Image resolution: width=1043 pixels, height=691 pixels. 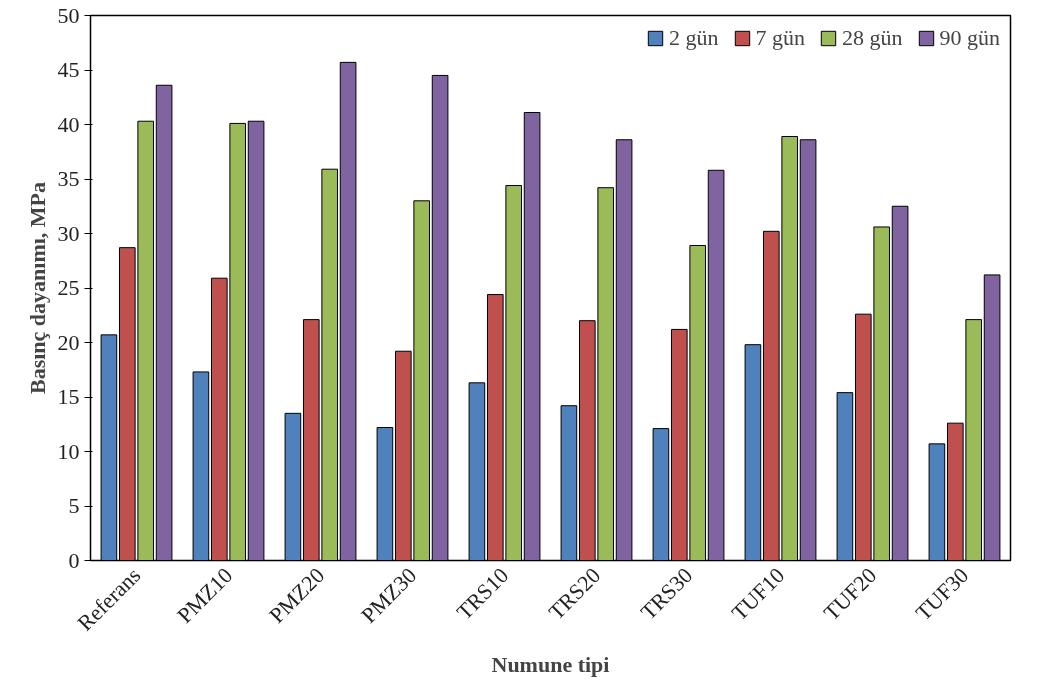 What do you see at coordinates (68, 287) in the screenshot?
I see `y-tick-label: 25` at bounding box center [68, 287].